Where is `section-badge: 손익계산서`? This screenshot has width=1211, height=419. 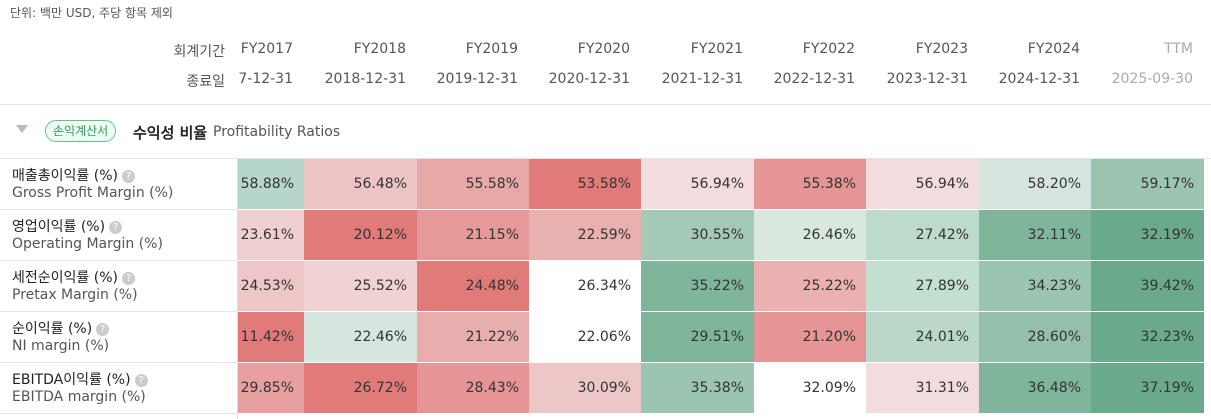
section-badge: 손익계산서 is located at coordinates (81, 131).